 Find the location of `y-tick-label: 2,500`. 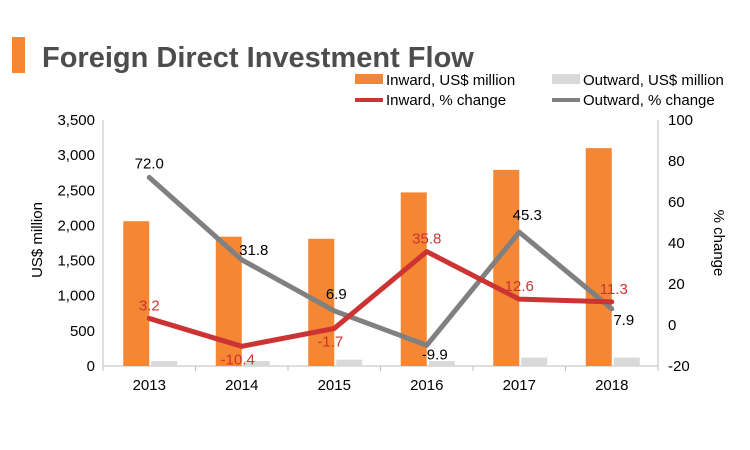

y-tick-label: 2,500 is located at coordinates (76, 190).